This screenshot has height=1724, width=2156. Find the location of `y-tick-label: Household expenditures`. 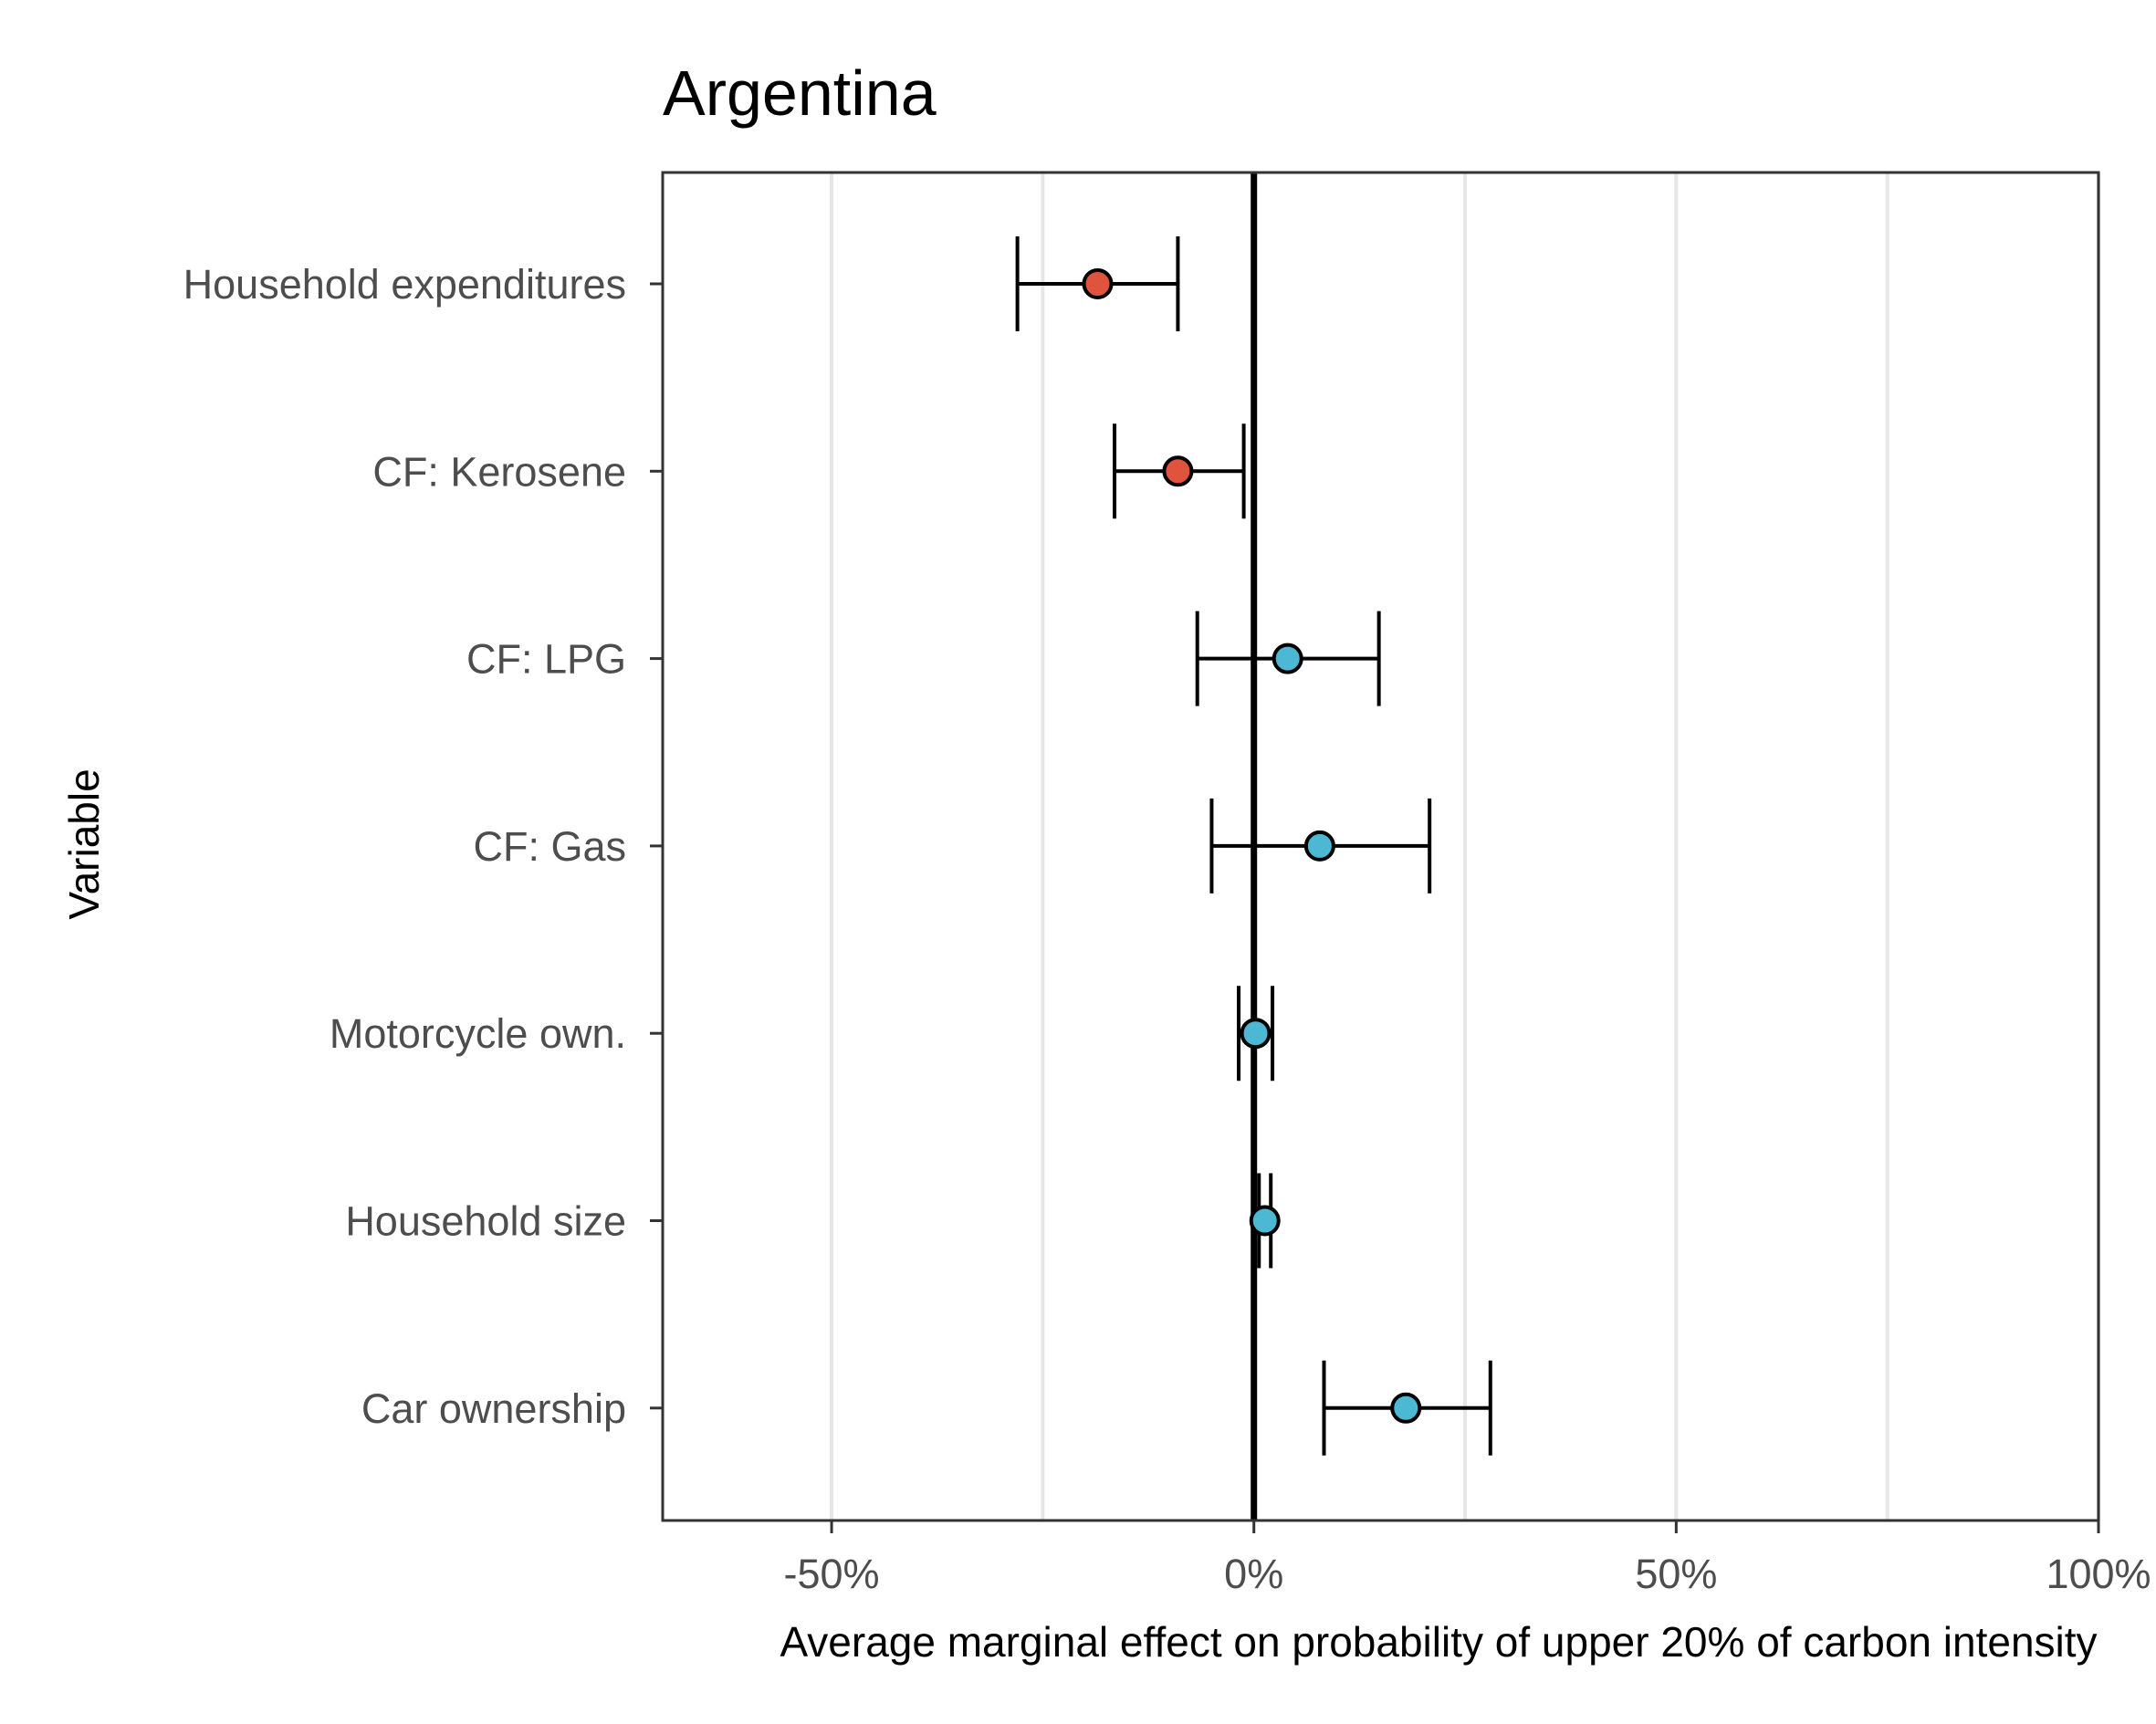

y-tick-label: Household expenditures is located at coordinates (405, 285).